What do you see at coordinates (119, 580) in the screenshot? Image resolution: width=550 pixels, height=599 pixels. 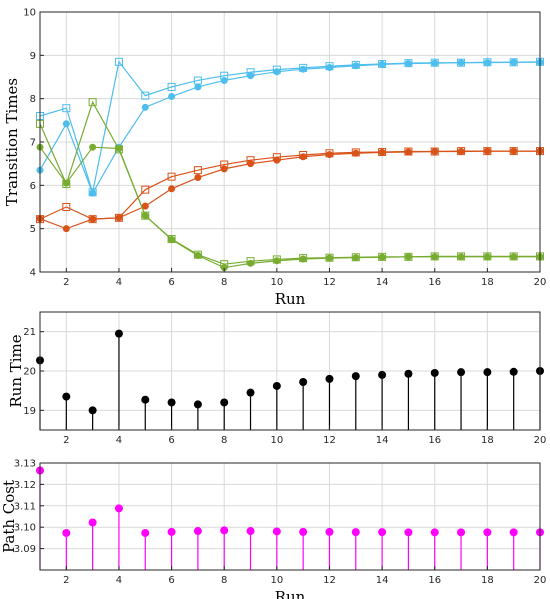 I see `x-tick-label: 4` at bounding box center [119, 580].